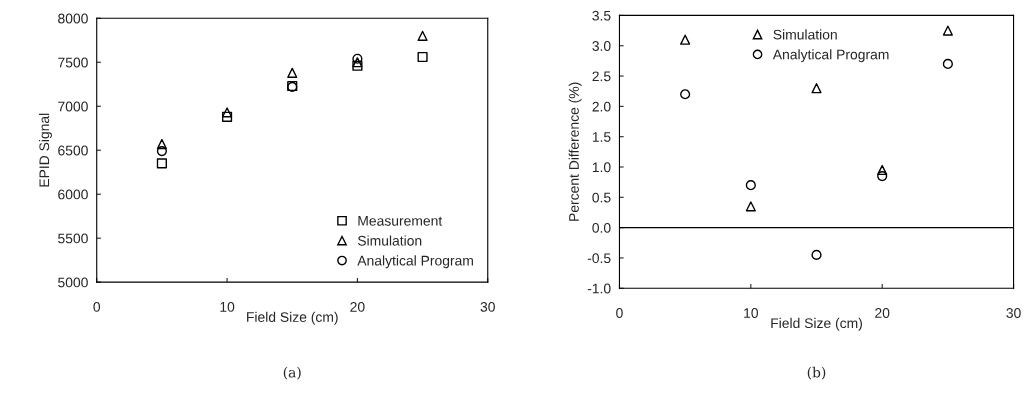  What do you see at coordinates (601, 227) in the screenshot?
I see `y-tick-label: 0.0` at bounding box center [601, 227].